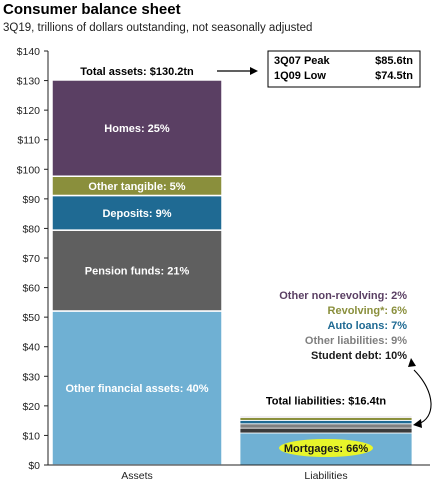  What do you see at coordinates (422, 397) in the screenshot?
I see `legend-pointer-arrow` at bounding box center [422, 397].